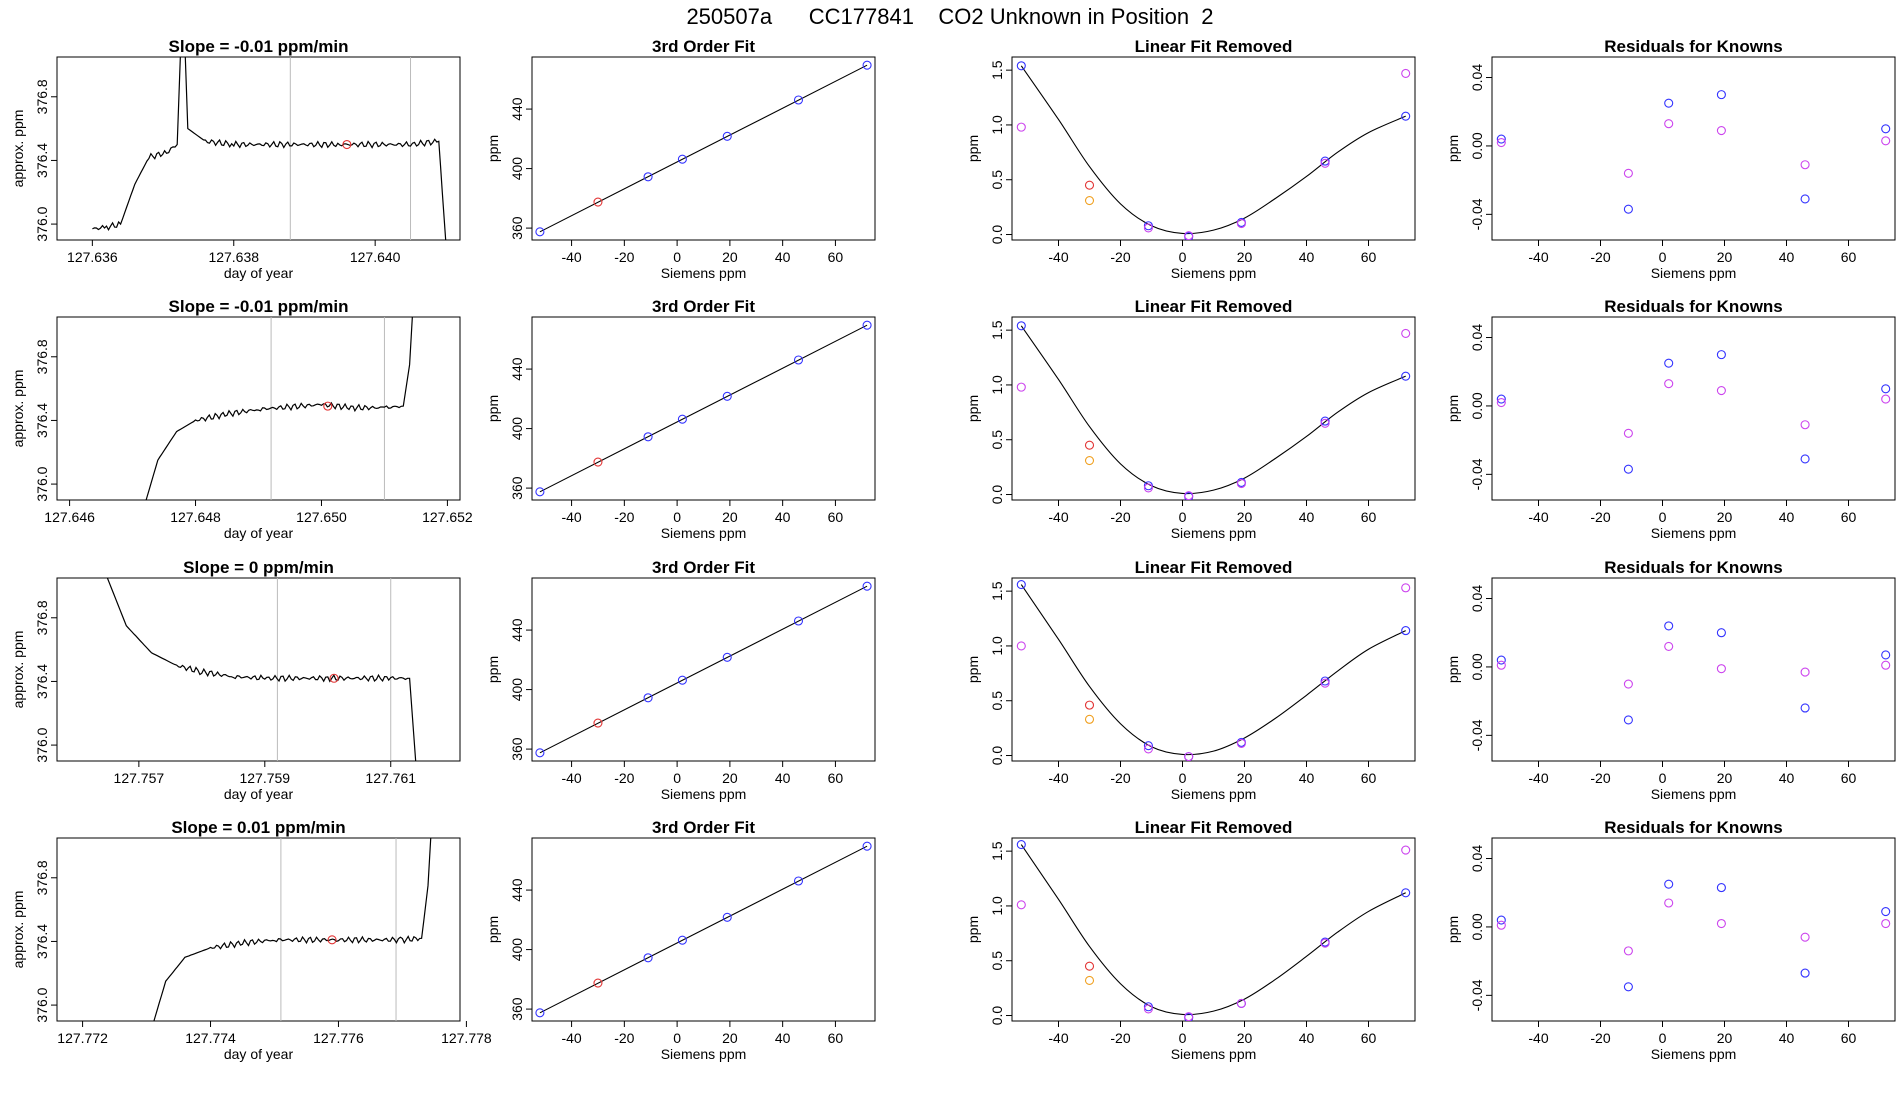  What do you see at coordinates (375, 257) in the screenshot?
I see `x-tick-label: 127.640` at bounding box center [375, 257].